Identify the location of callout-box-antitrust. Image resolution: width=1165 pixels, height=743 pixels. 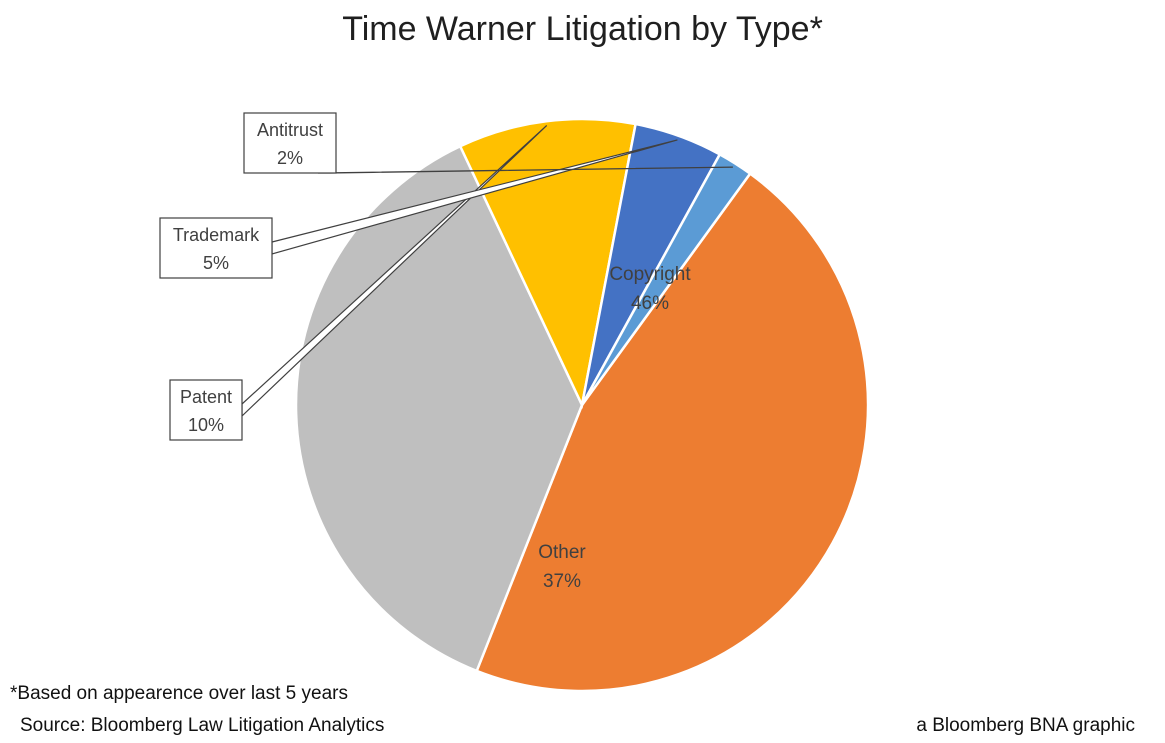
(290, 143).